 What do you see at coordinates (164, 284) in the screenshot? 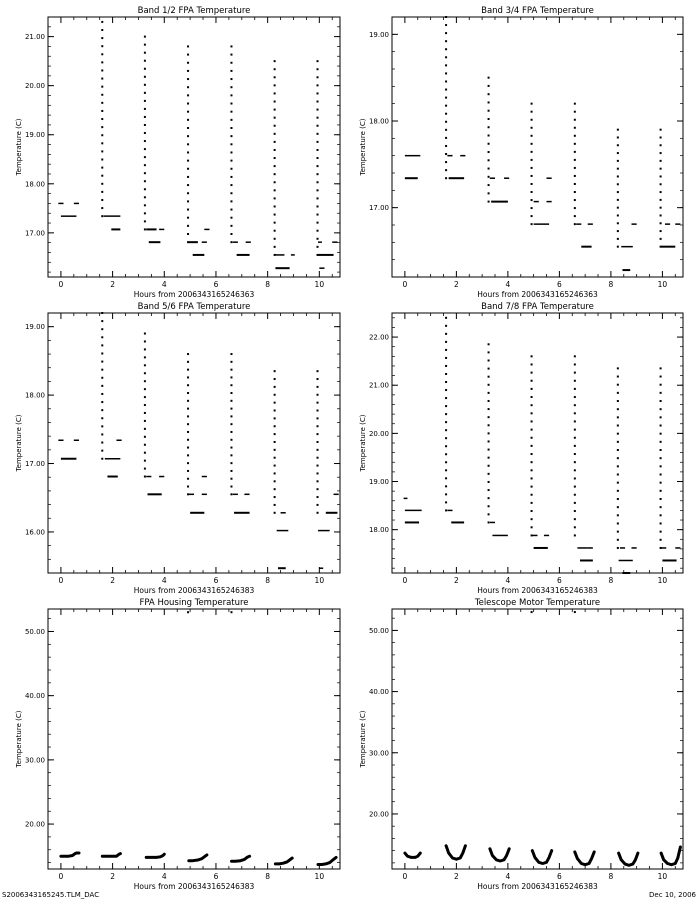
I see `x-tick-label: 4` at bounding box center [164, 284].